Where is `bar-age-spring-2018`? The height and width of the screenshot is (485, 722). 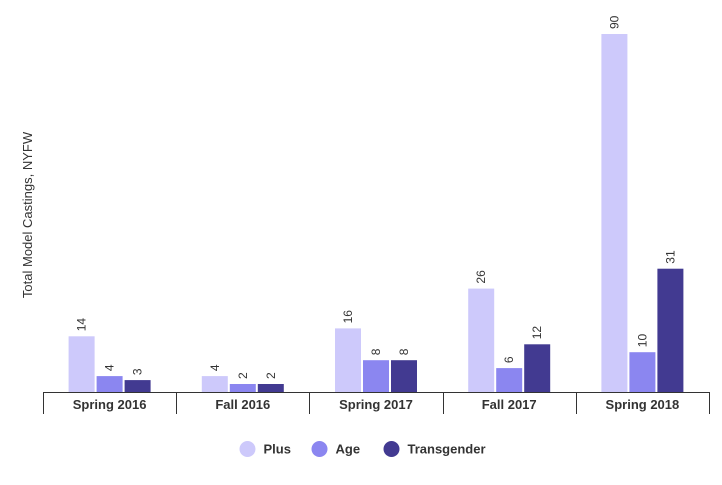
bar-age-spring-2018 is located at coordinates (642, 372).